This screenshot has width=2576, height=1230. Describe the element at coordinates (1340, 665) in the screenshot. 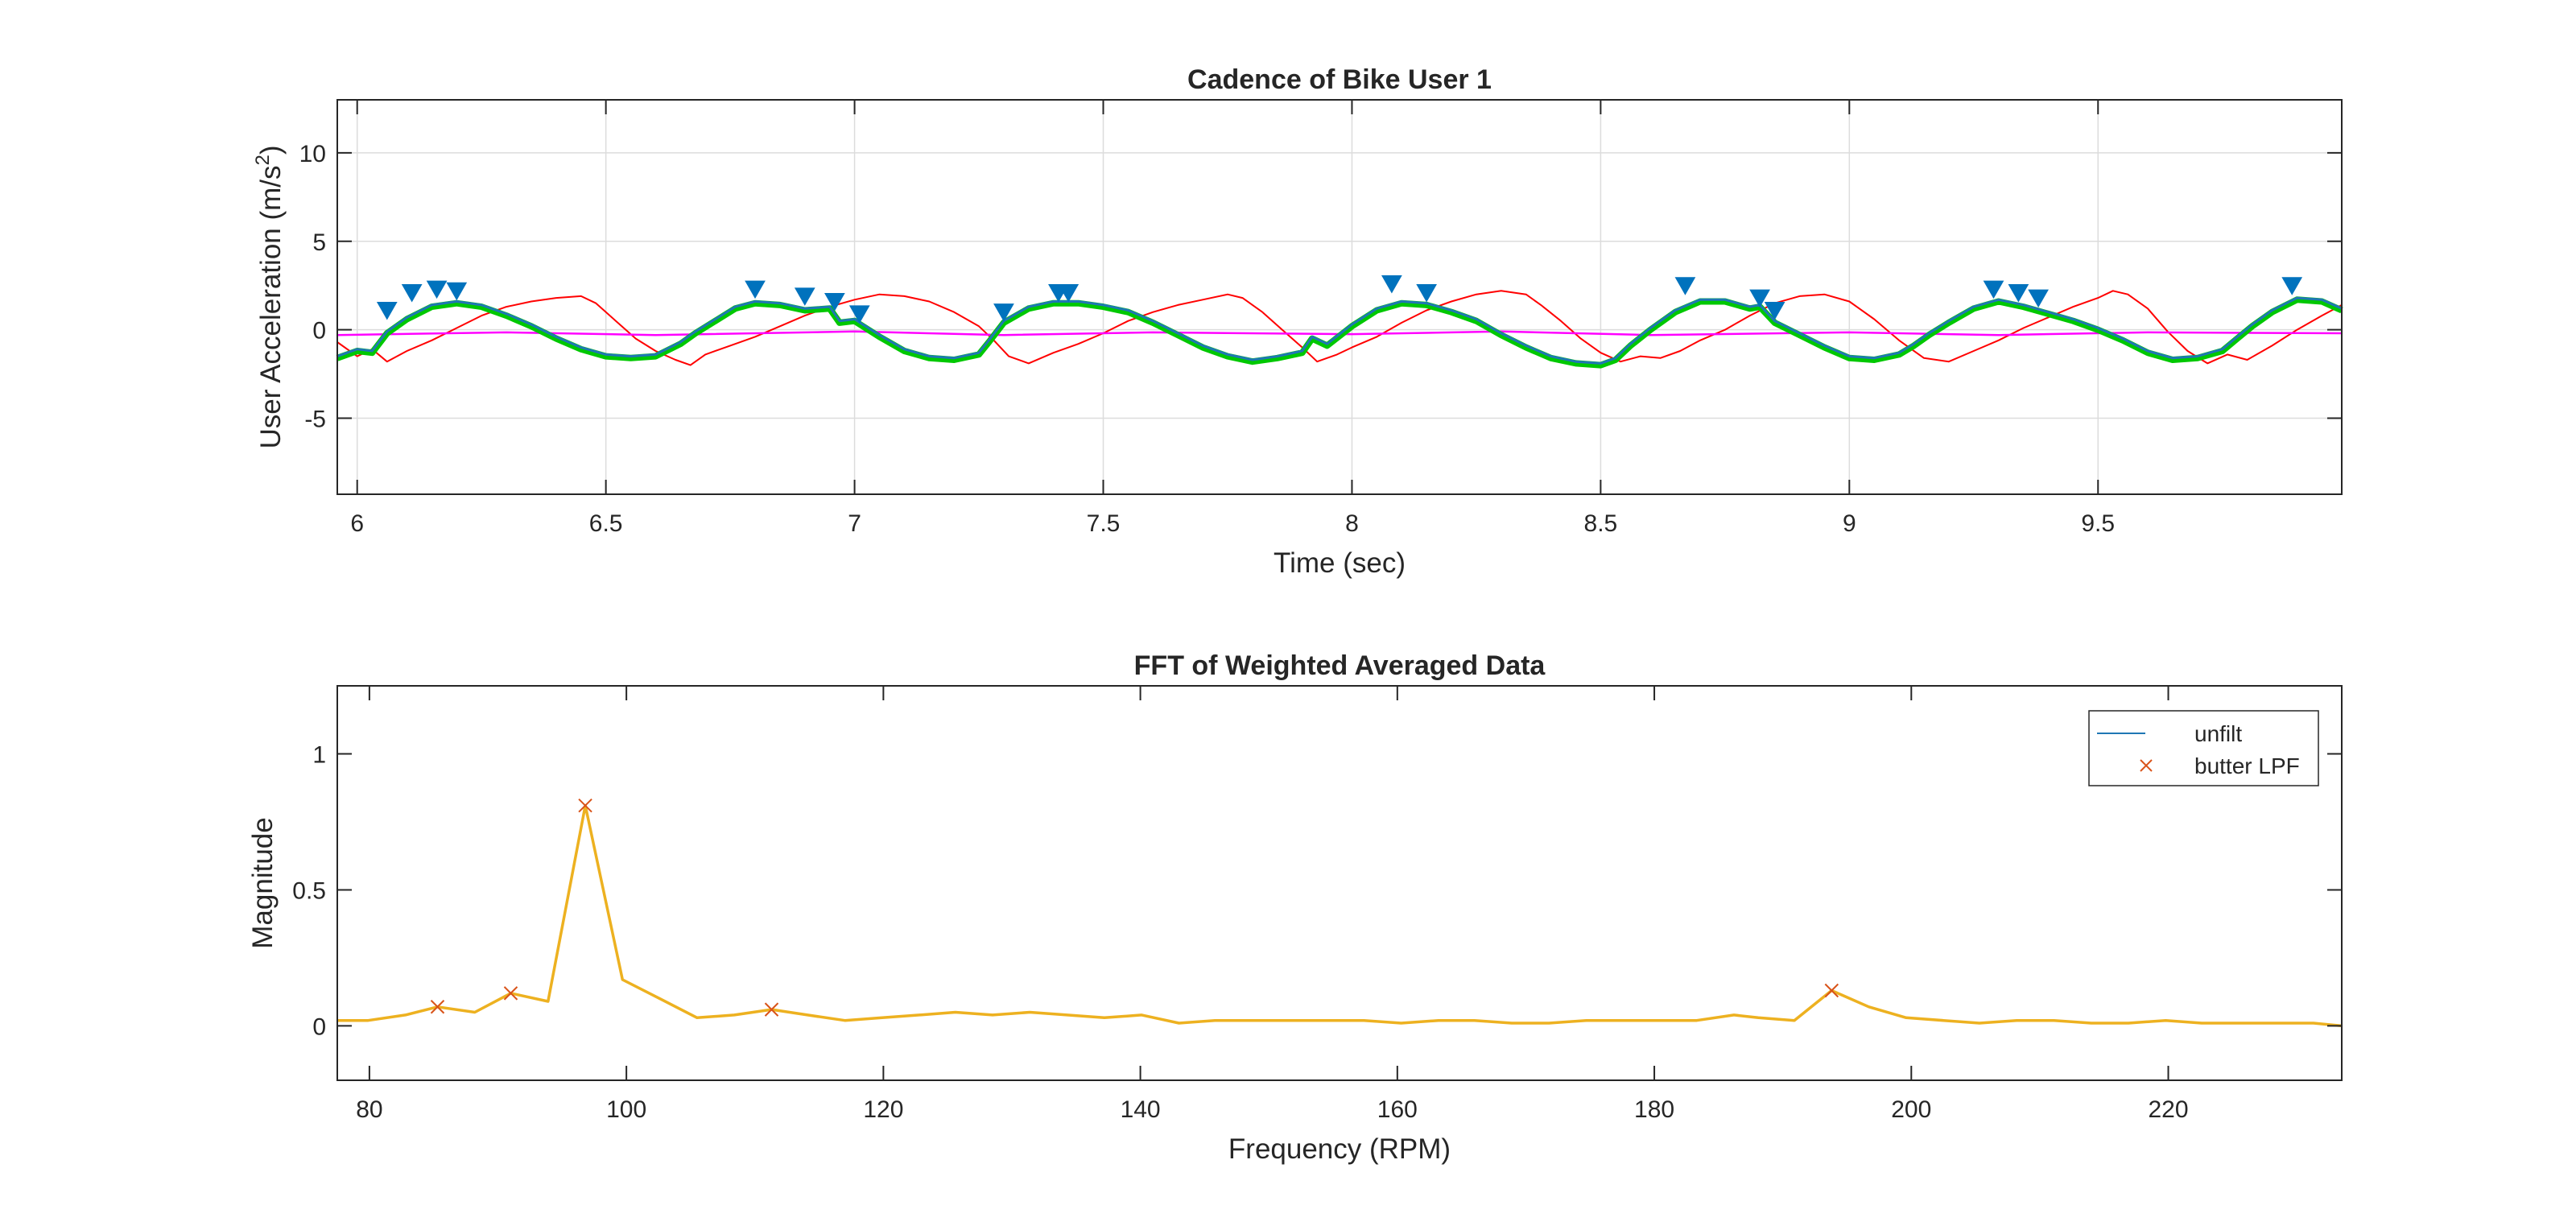

I see `fft-title: FFT of Weighted Averaged Data` at that location.